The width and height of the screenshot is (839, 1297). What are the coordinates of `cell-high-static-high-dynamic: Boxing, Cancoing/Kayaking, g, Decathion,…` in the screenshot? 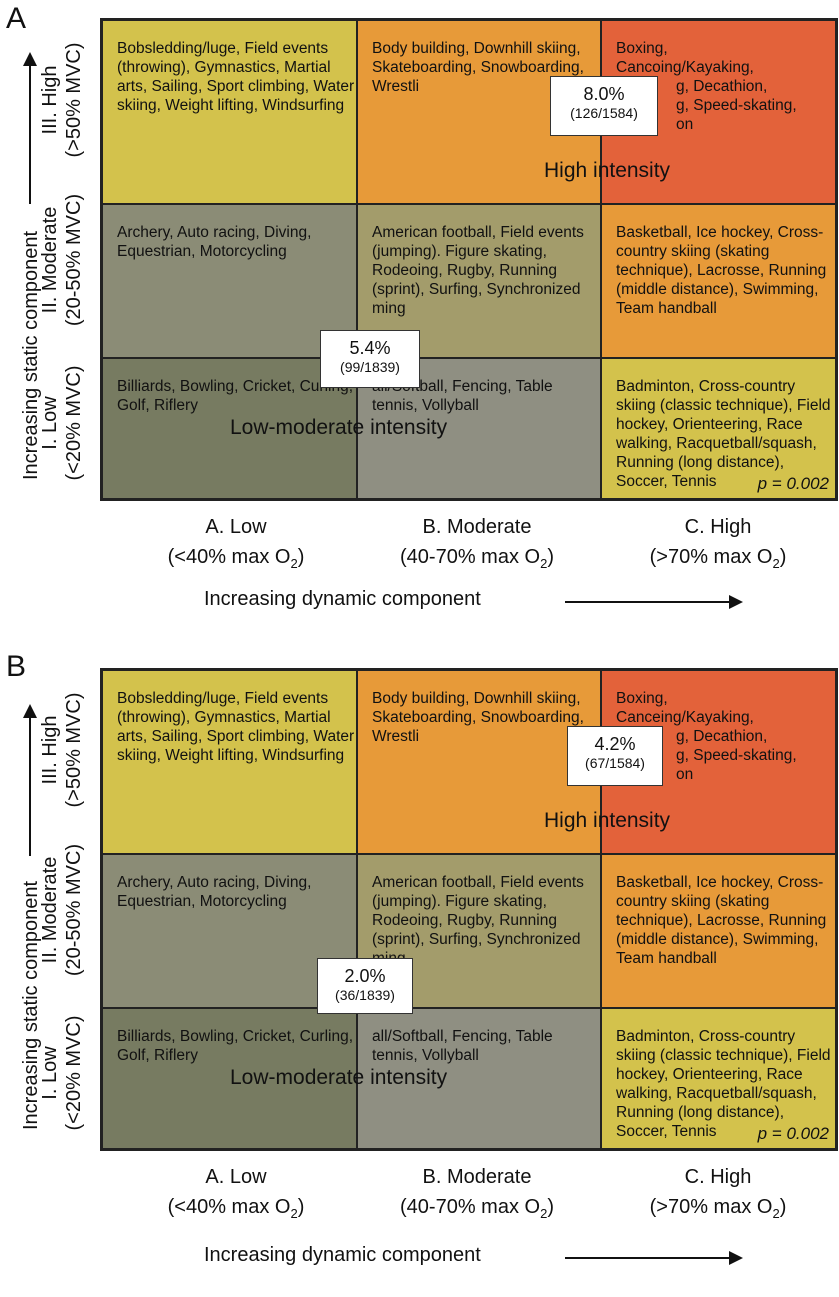 It's located at (718, 112).